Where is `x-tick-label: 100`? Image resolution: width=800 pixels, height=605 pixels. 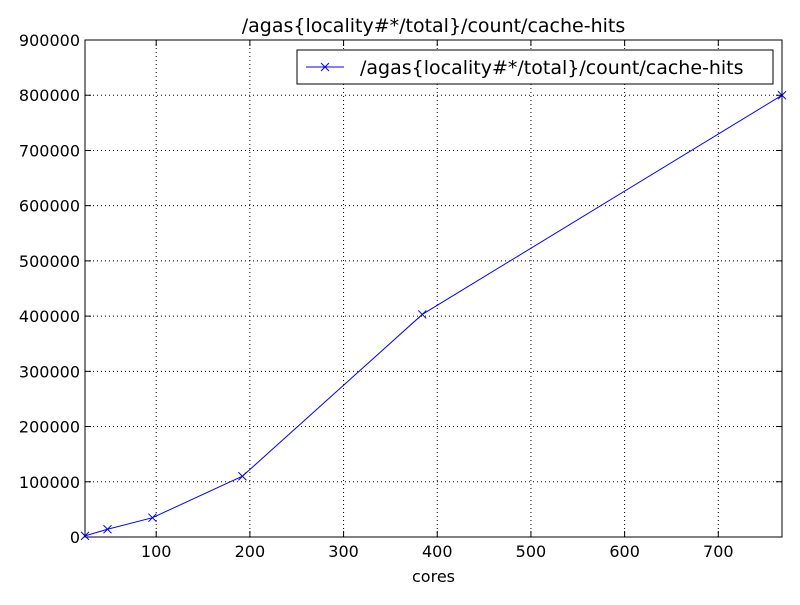 x-tick-label: 100 is located at coordinates (156, 551).